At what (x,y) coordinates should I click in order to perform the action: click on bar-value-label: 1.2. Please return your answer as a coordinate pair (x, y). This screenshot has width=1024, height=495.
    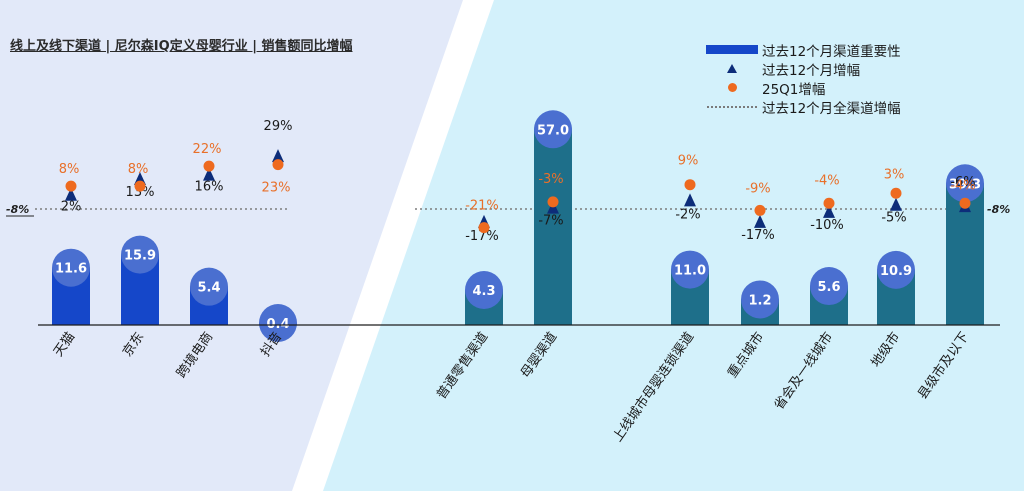
    Looking at the image, I should click on (759, 300).